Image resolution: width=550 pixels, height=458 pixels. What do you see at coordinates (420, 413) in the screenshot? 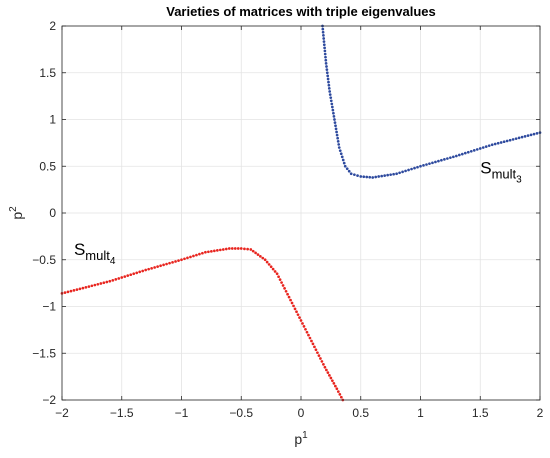
I see `x-tick-label: 1` at bounding box center [420, 413].